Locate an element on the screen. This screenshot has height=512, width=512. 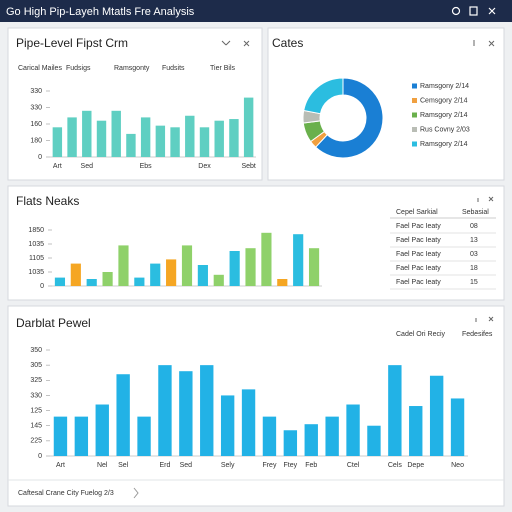
x-tick-label: Nel is located at coordinates (102, 465).